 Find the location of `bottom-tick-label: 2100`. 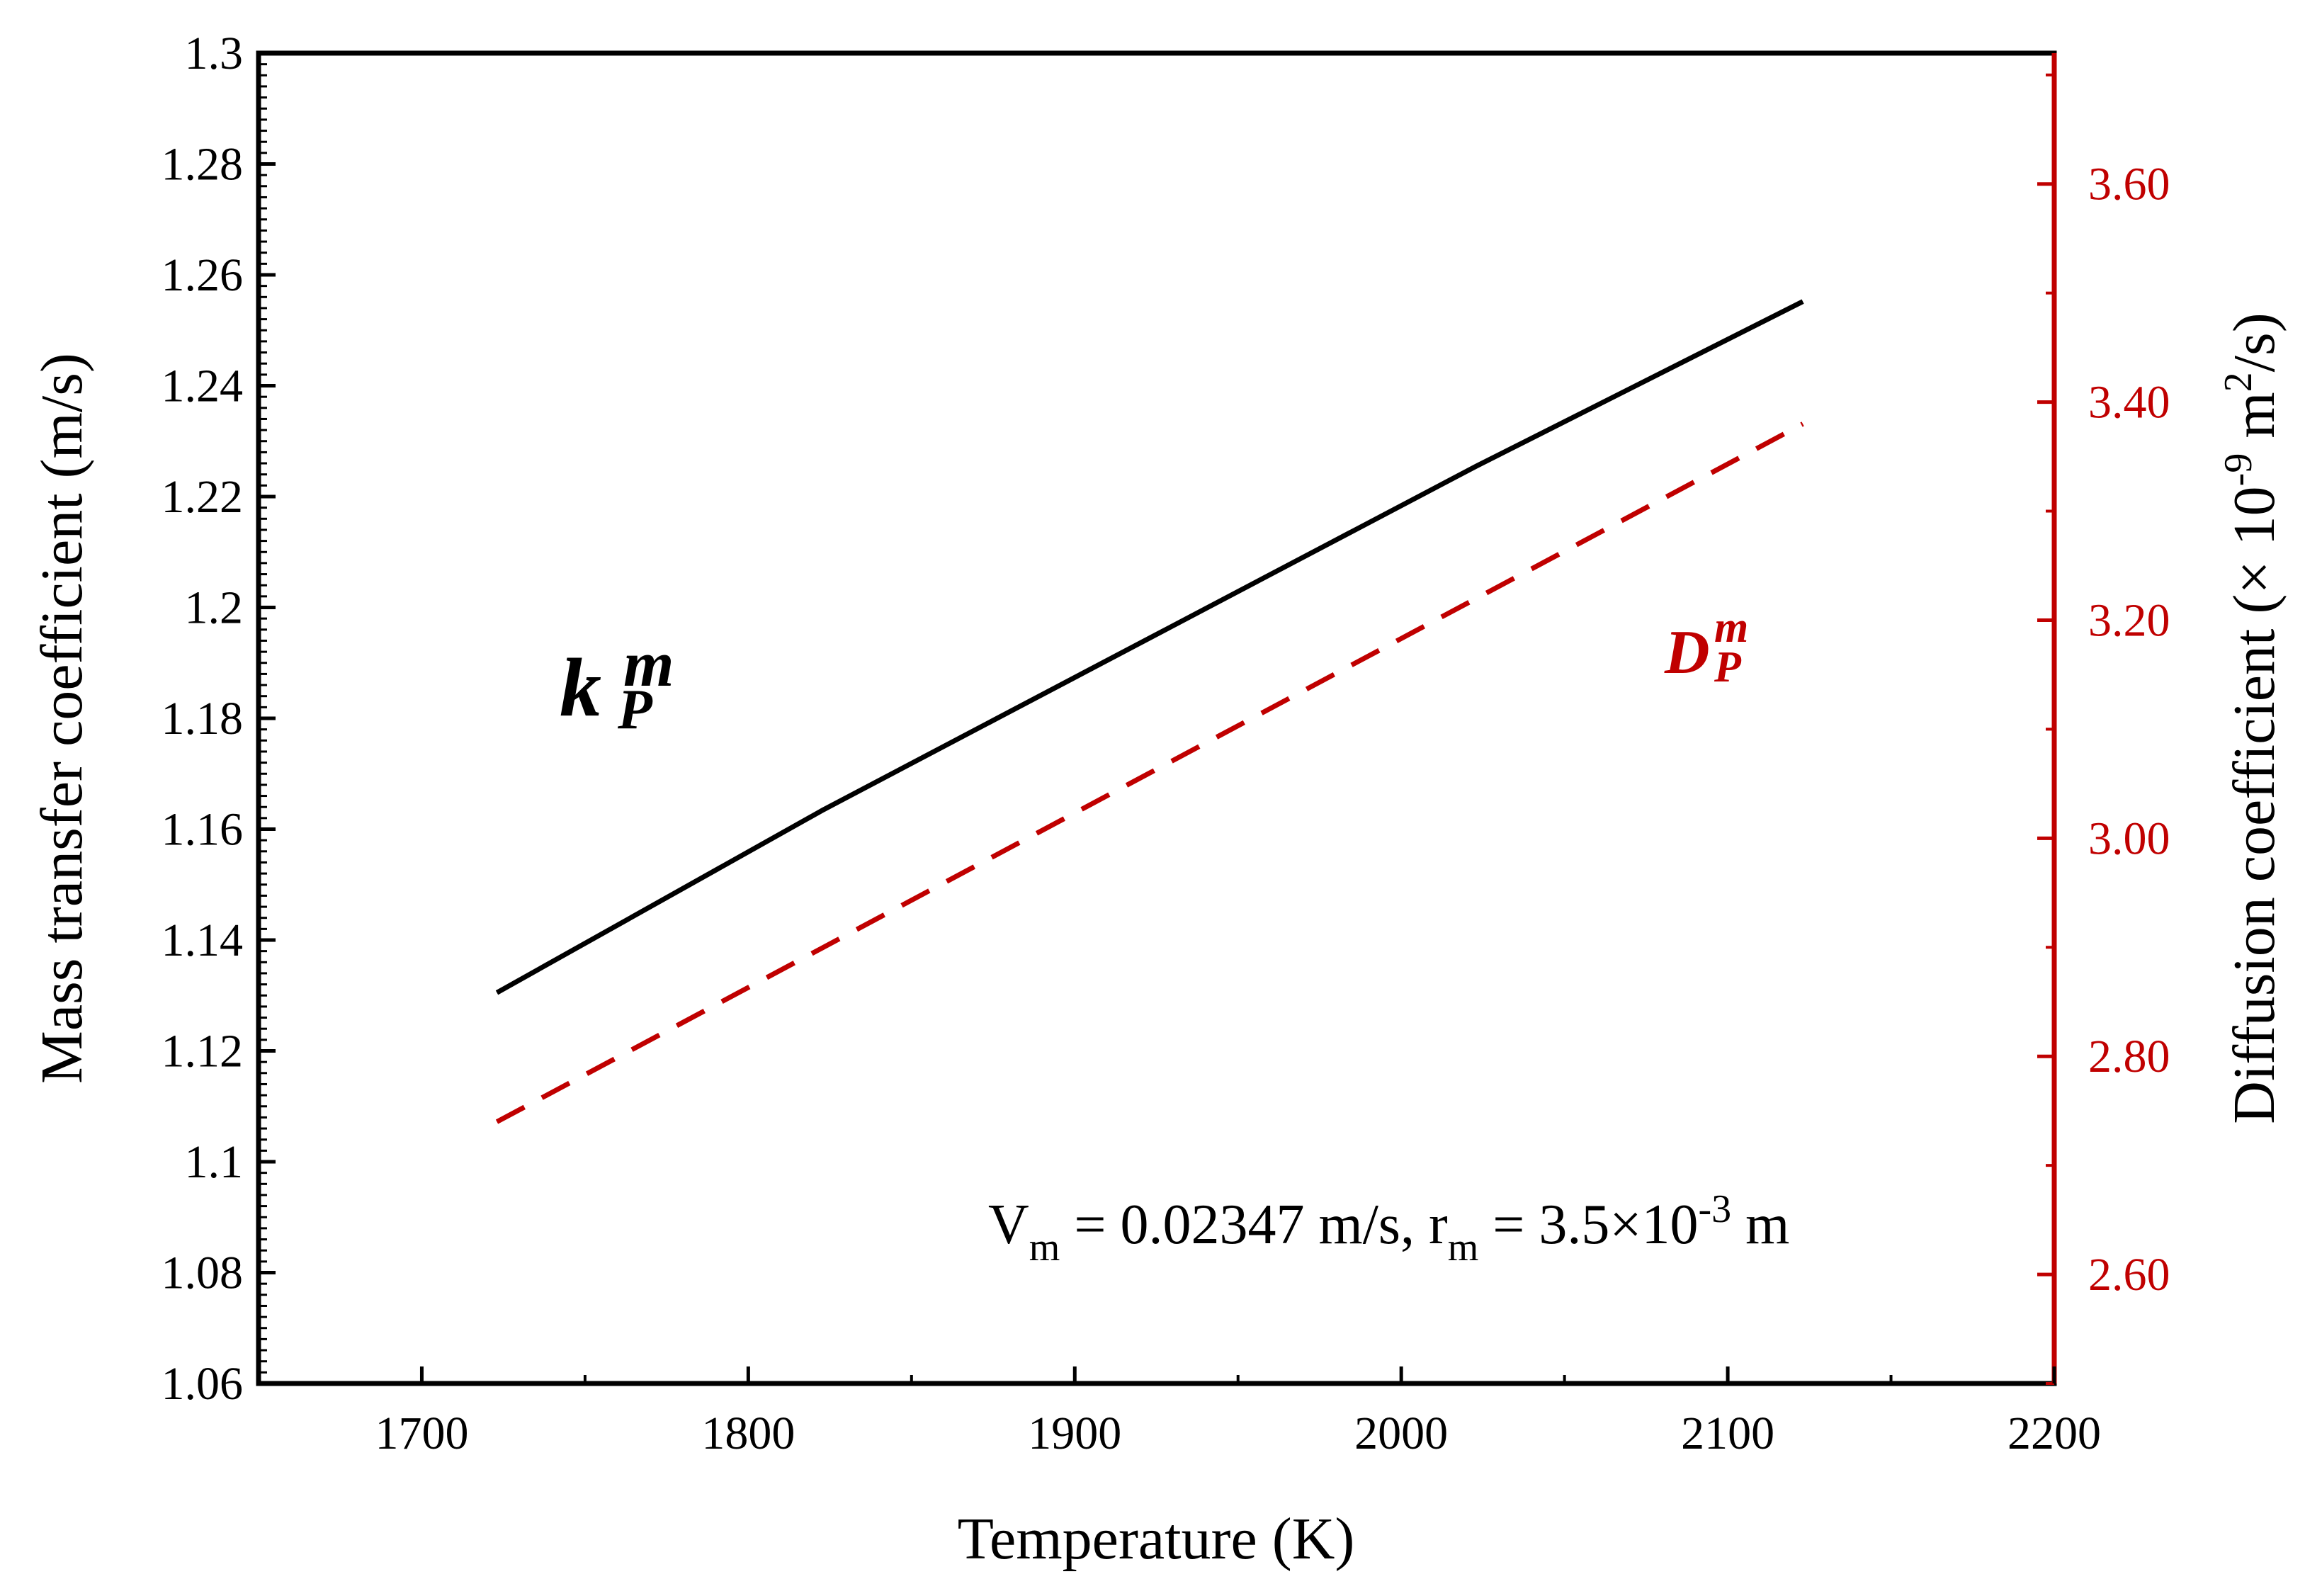

bottom-tick-label: 2100 is located at coordinates (1728, 1433).